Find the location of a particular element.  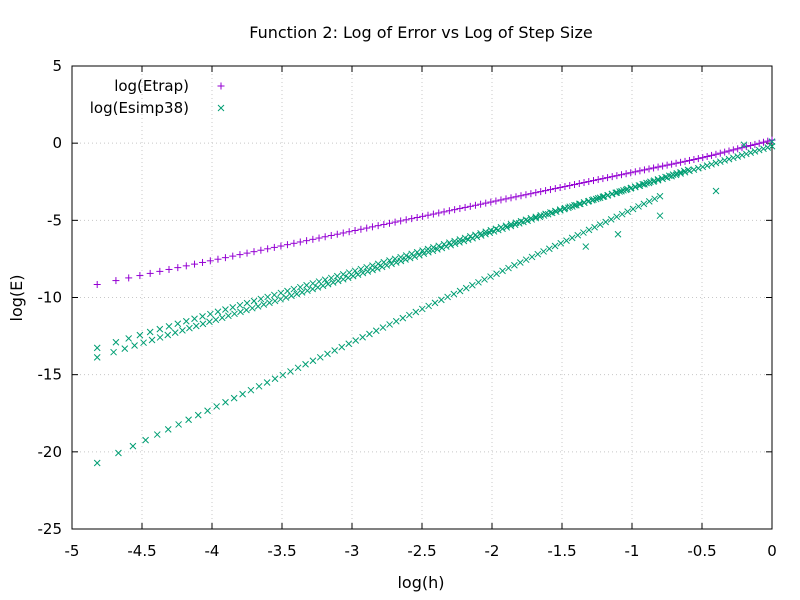

x-tick-label: 0 is located at coordinates (772, 551).